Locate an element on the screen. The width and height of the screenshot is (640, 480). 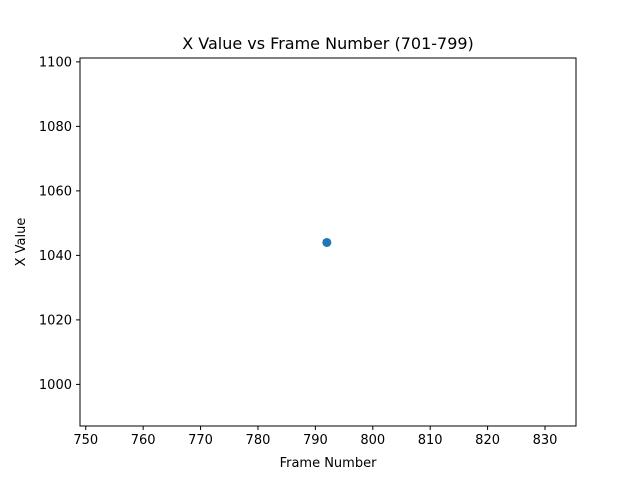
x-tick-label: 770 is located at coordinates (200, 440).